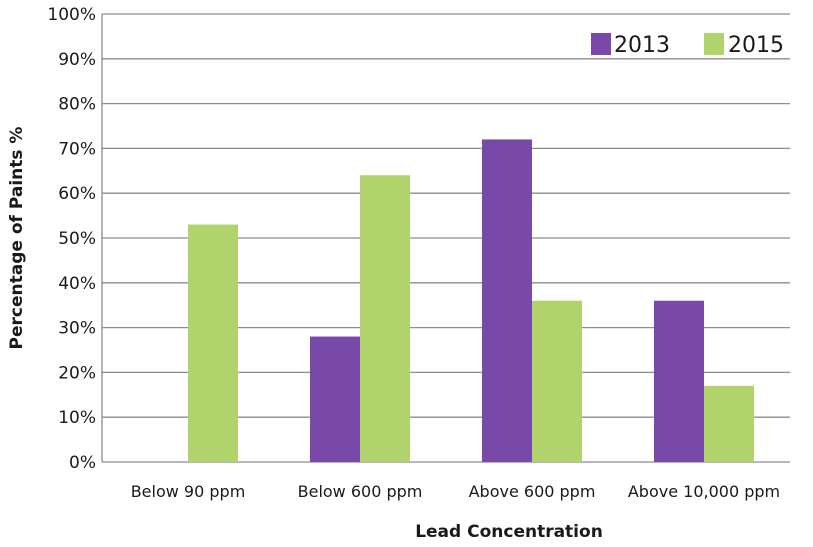  Describe the element at coordinates (601, 44) in the screenshot. I see `legend-swatch-2013` at that location.